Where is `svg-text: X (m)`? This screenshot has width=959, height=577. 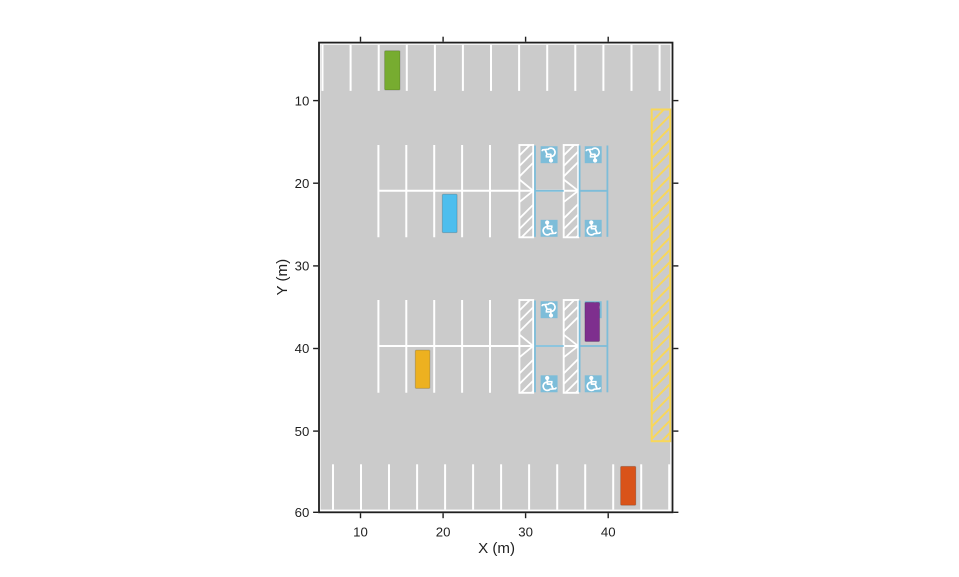 svg-text: X (m) is located at coordinates (496, 548).